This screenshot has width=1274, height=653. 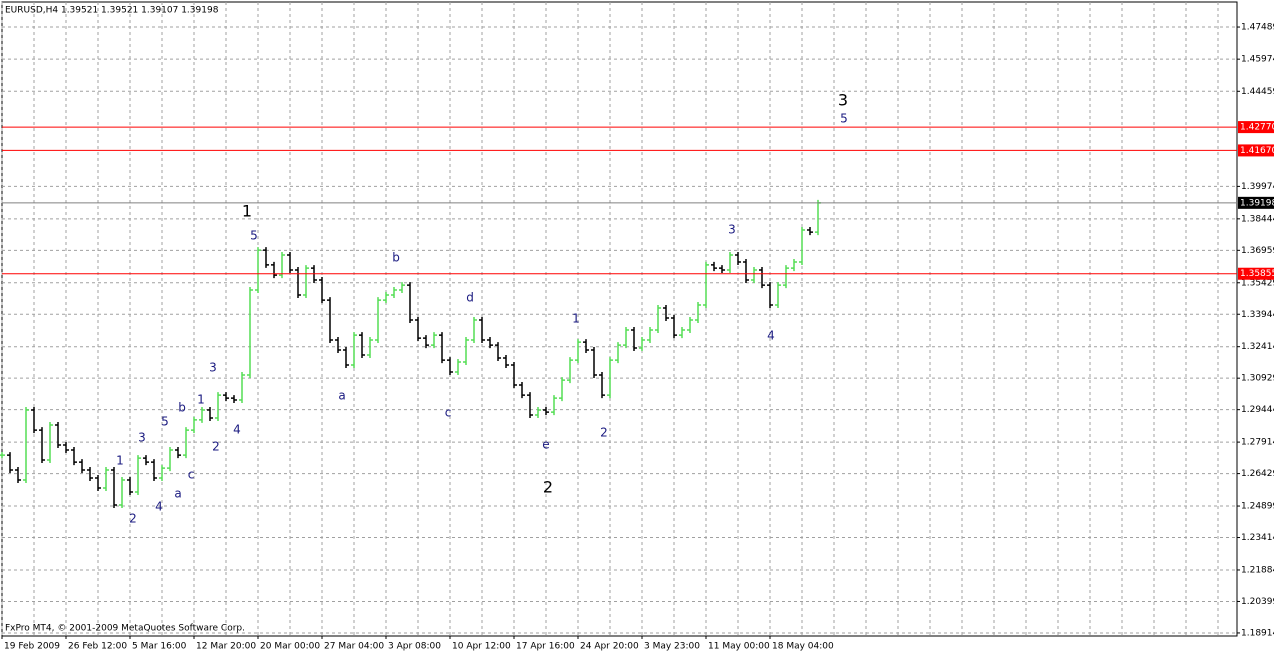 What do you see at coordinates (396, 258) in the screenshot?
I see `wave-label: b` at bounding box center [396, 258].